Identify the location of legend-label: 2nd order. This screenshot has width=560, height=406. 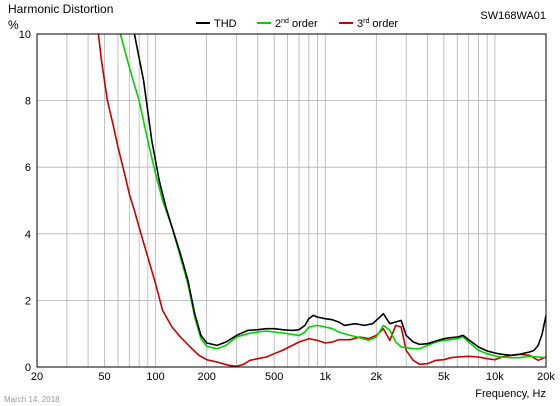
(296, 24).